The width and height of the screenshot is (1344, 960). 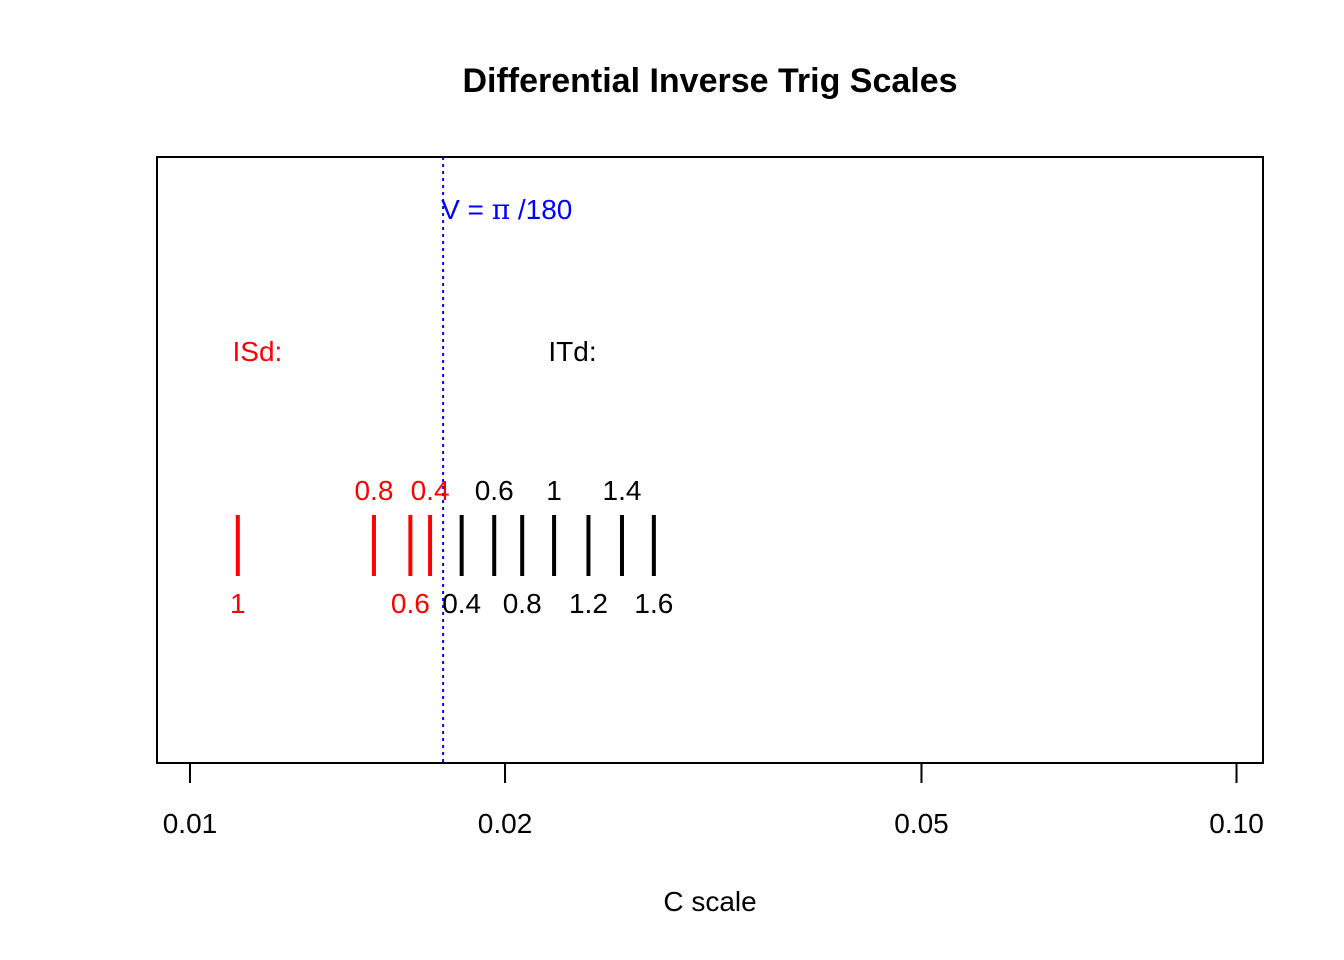 I want to click on reference-label-main: V =, so click(x=466, y=209).